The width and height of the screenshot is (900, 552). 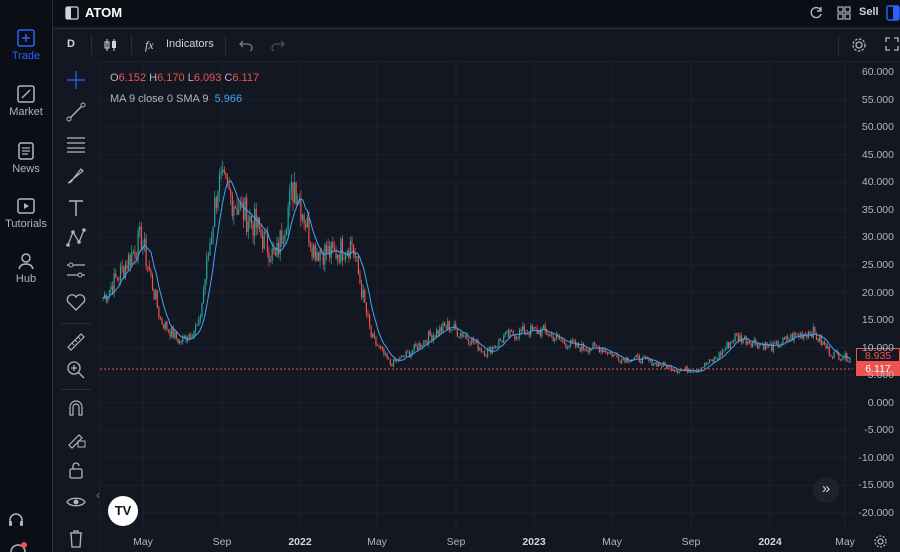 I want to click on axis-settings-icon, so click(x=880, y=541).